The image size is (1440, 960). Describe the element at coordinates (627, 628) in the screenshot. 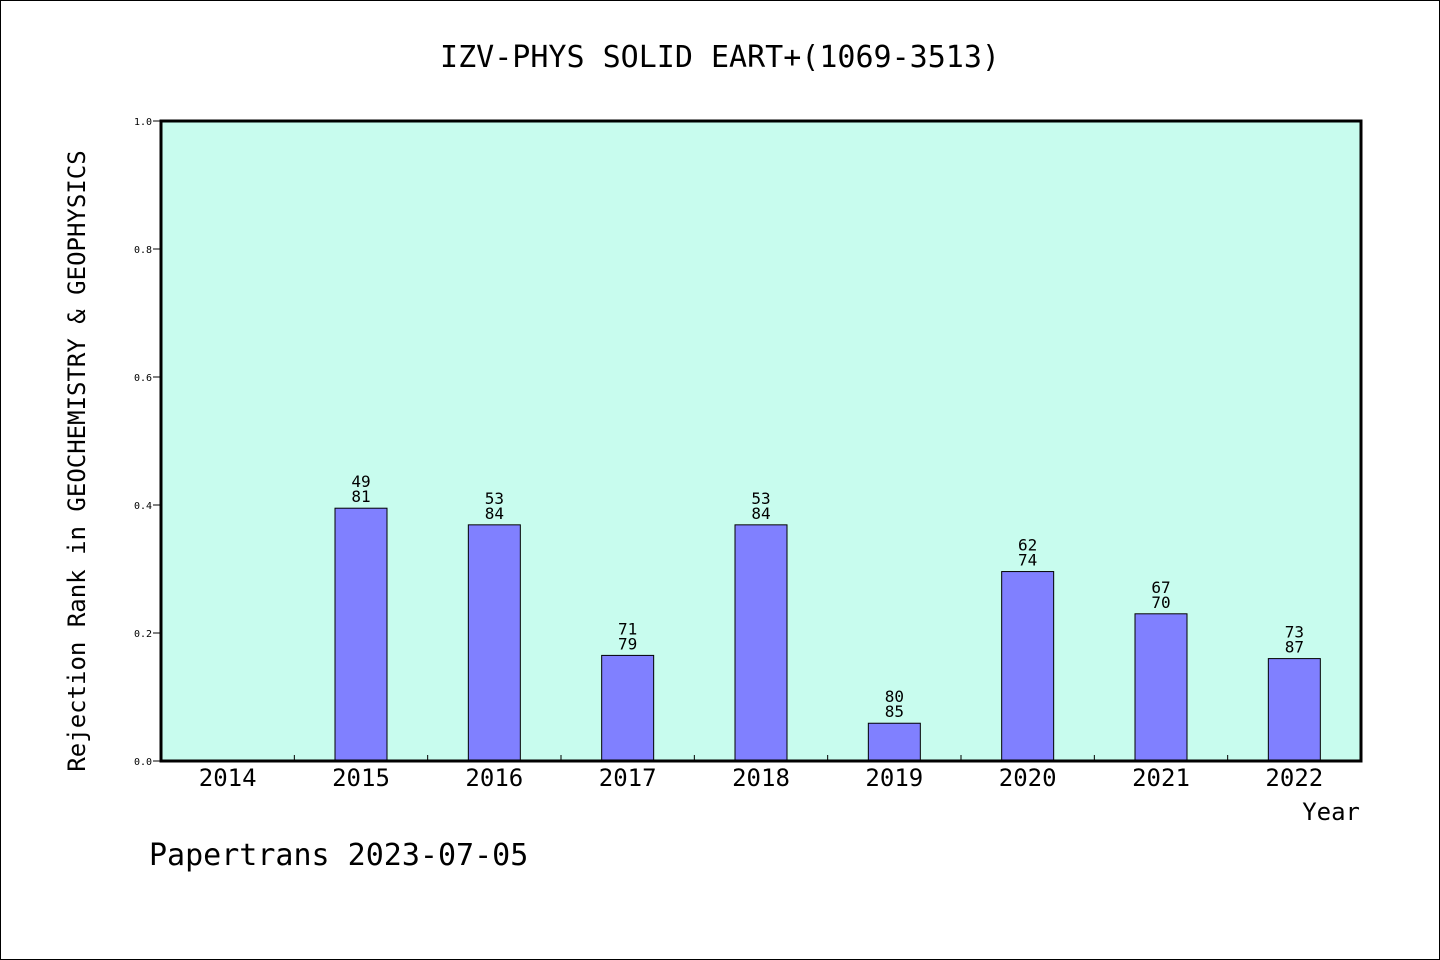

I see `bar-label-top-2017: 71` at that location.